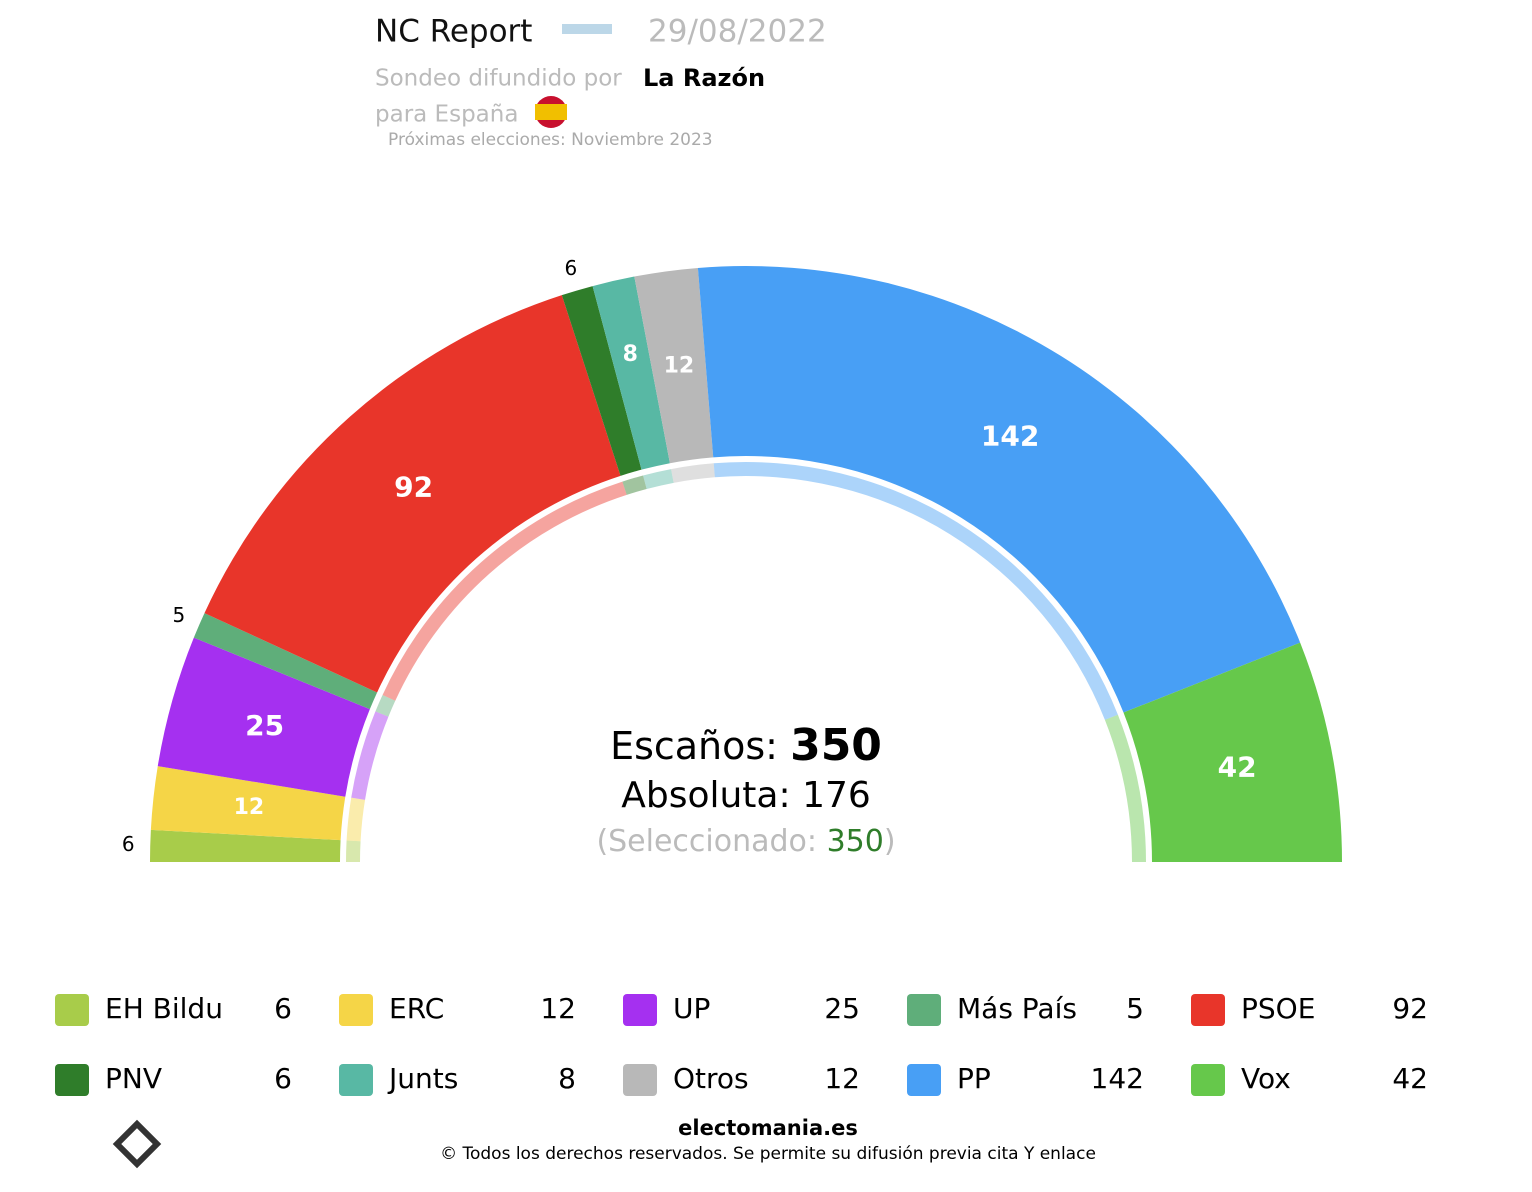  I want to click on seats-line: Escaños: 350, so click(746, 745).